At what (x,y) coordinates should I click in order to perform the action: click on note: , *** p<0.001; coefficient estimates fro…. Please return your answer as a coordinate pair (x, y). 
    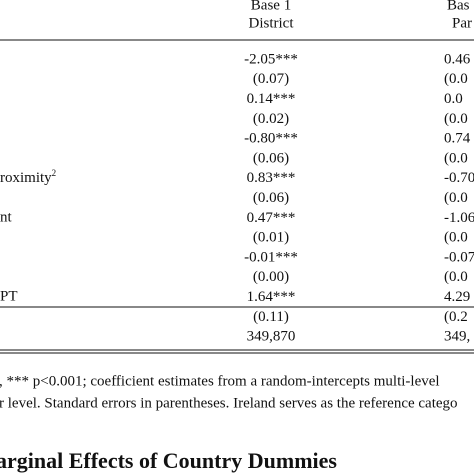
    Looking at the image, I should click on (220, 381).